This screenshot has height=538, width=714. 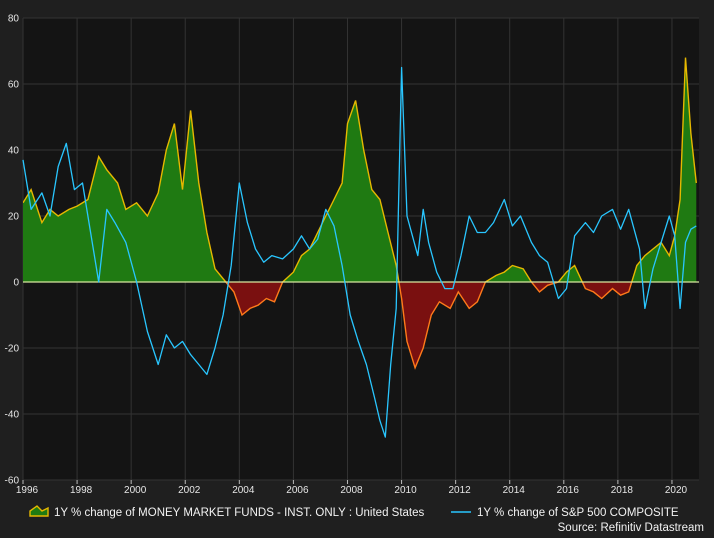 What do you see at coordinates (631, 528) in the screenshot?
I see `source-note: Source: Refinitiv Datastream` at bounding box center [631, 528].